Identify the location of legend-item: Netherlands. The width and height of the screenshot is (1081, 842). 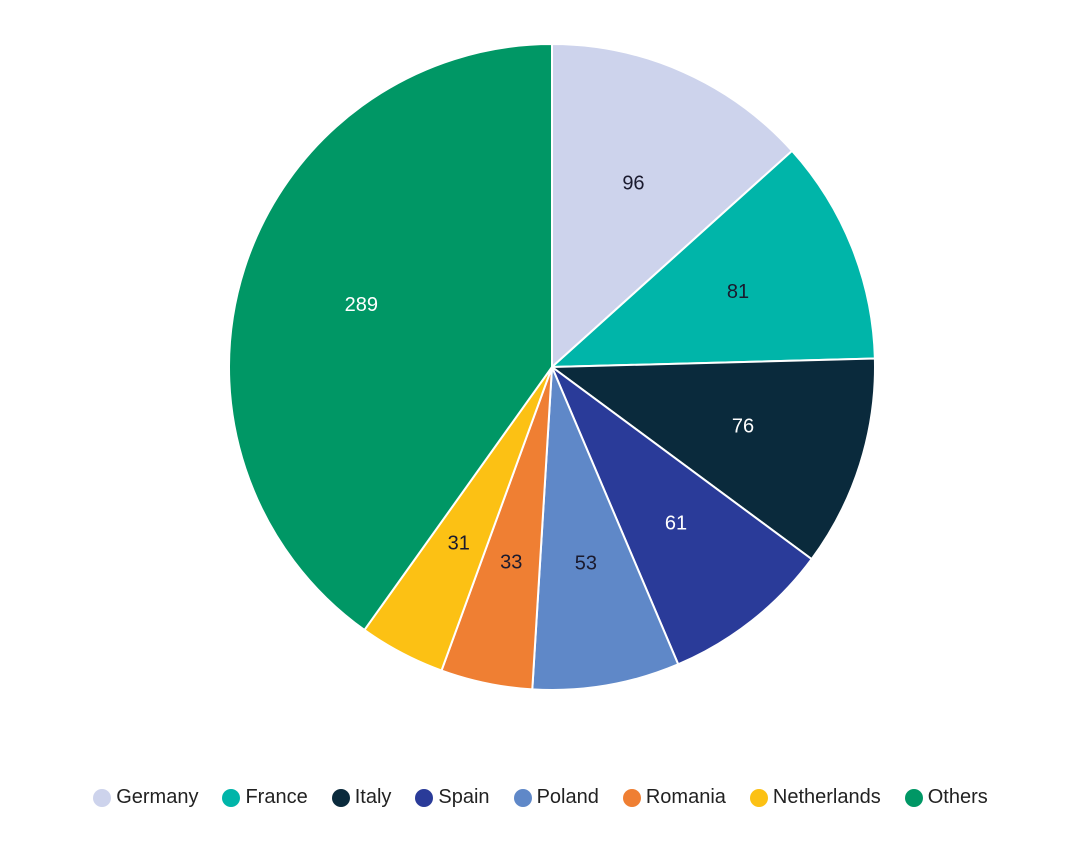
(815, 797).